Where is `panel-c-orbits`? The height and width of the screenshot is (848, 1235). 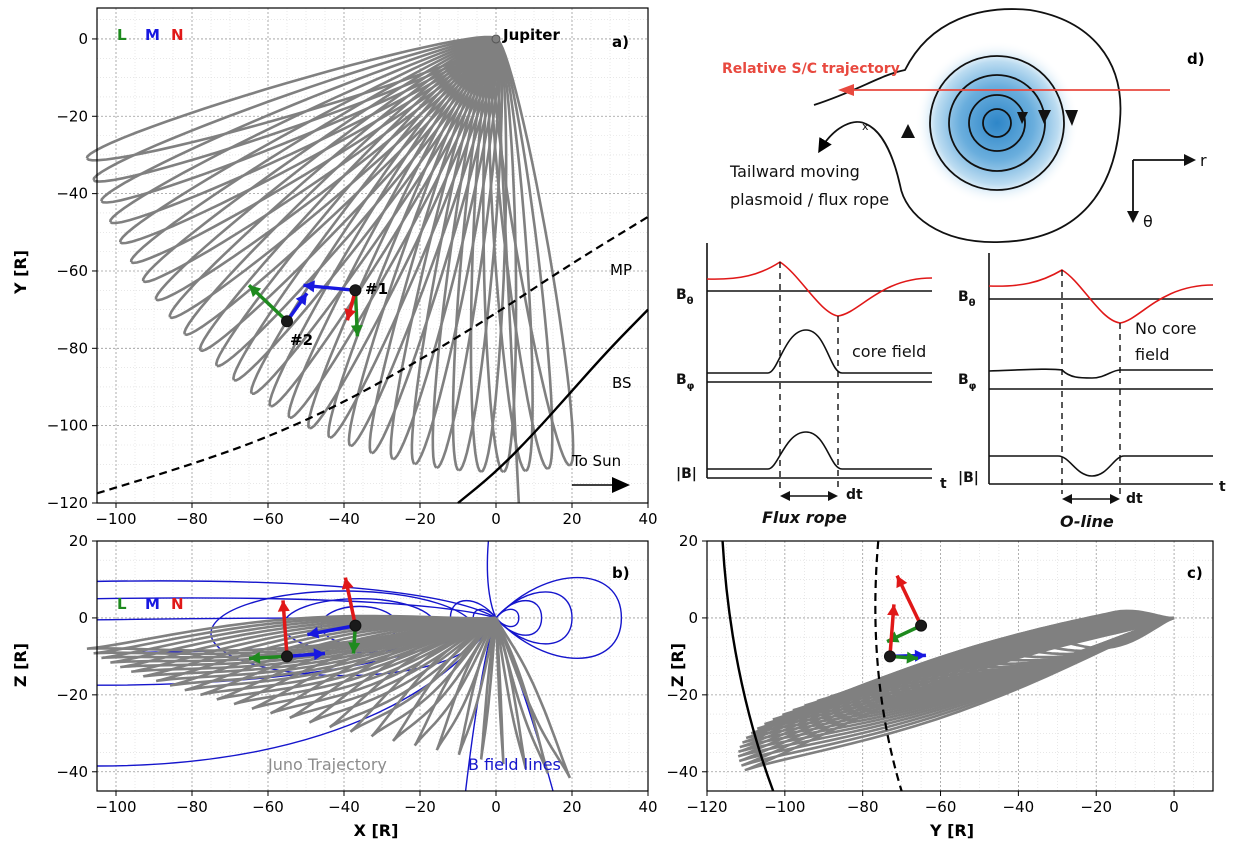 panel-c-orbits is located at coordinates (956, 690).